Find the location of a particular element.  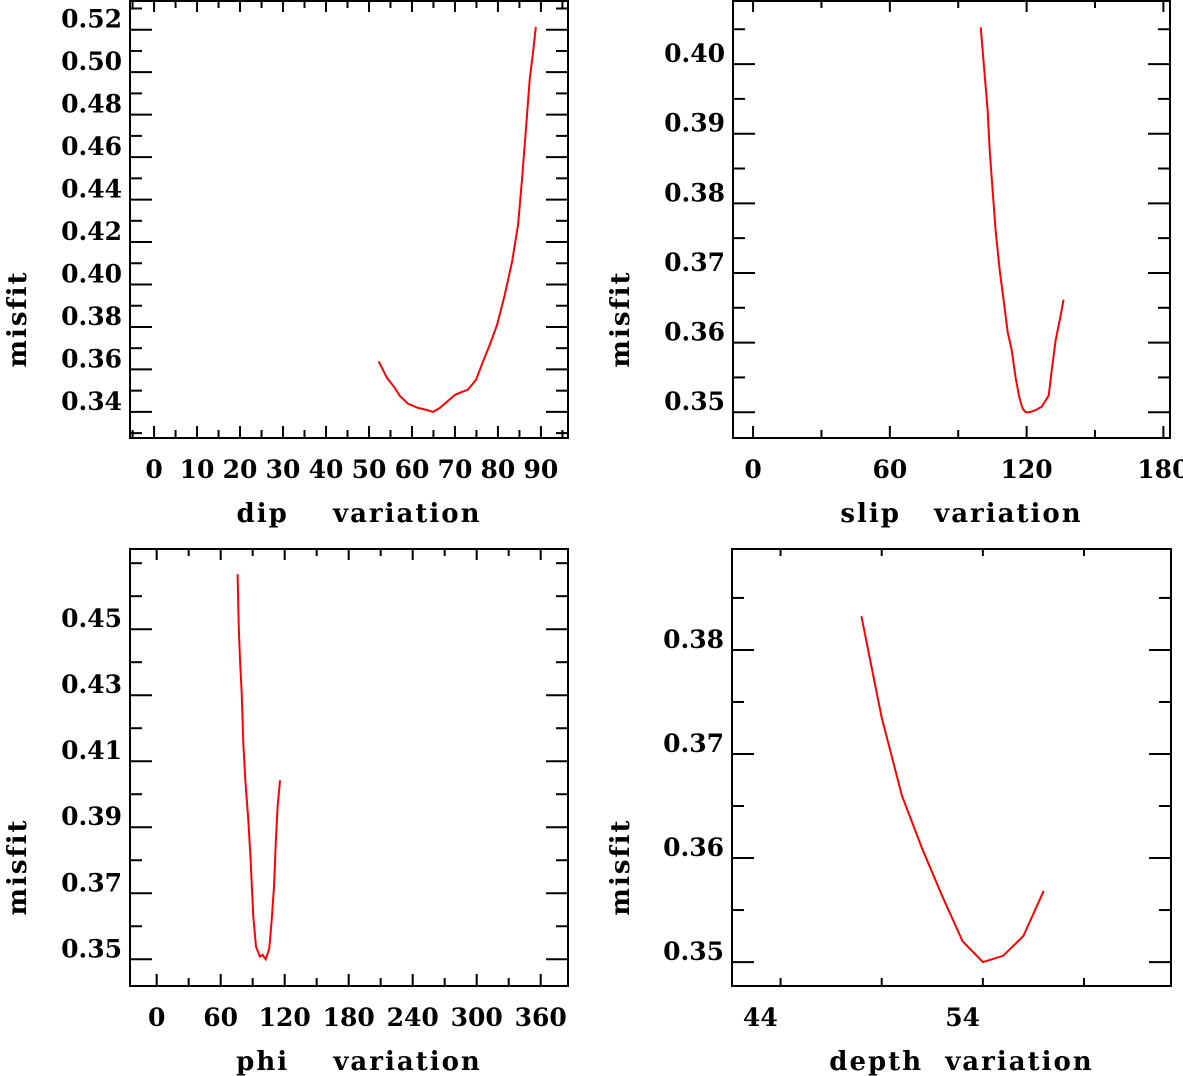

x-tick-label: 360 is located at coordinates (541, 1017).